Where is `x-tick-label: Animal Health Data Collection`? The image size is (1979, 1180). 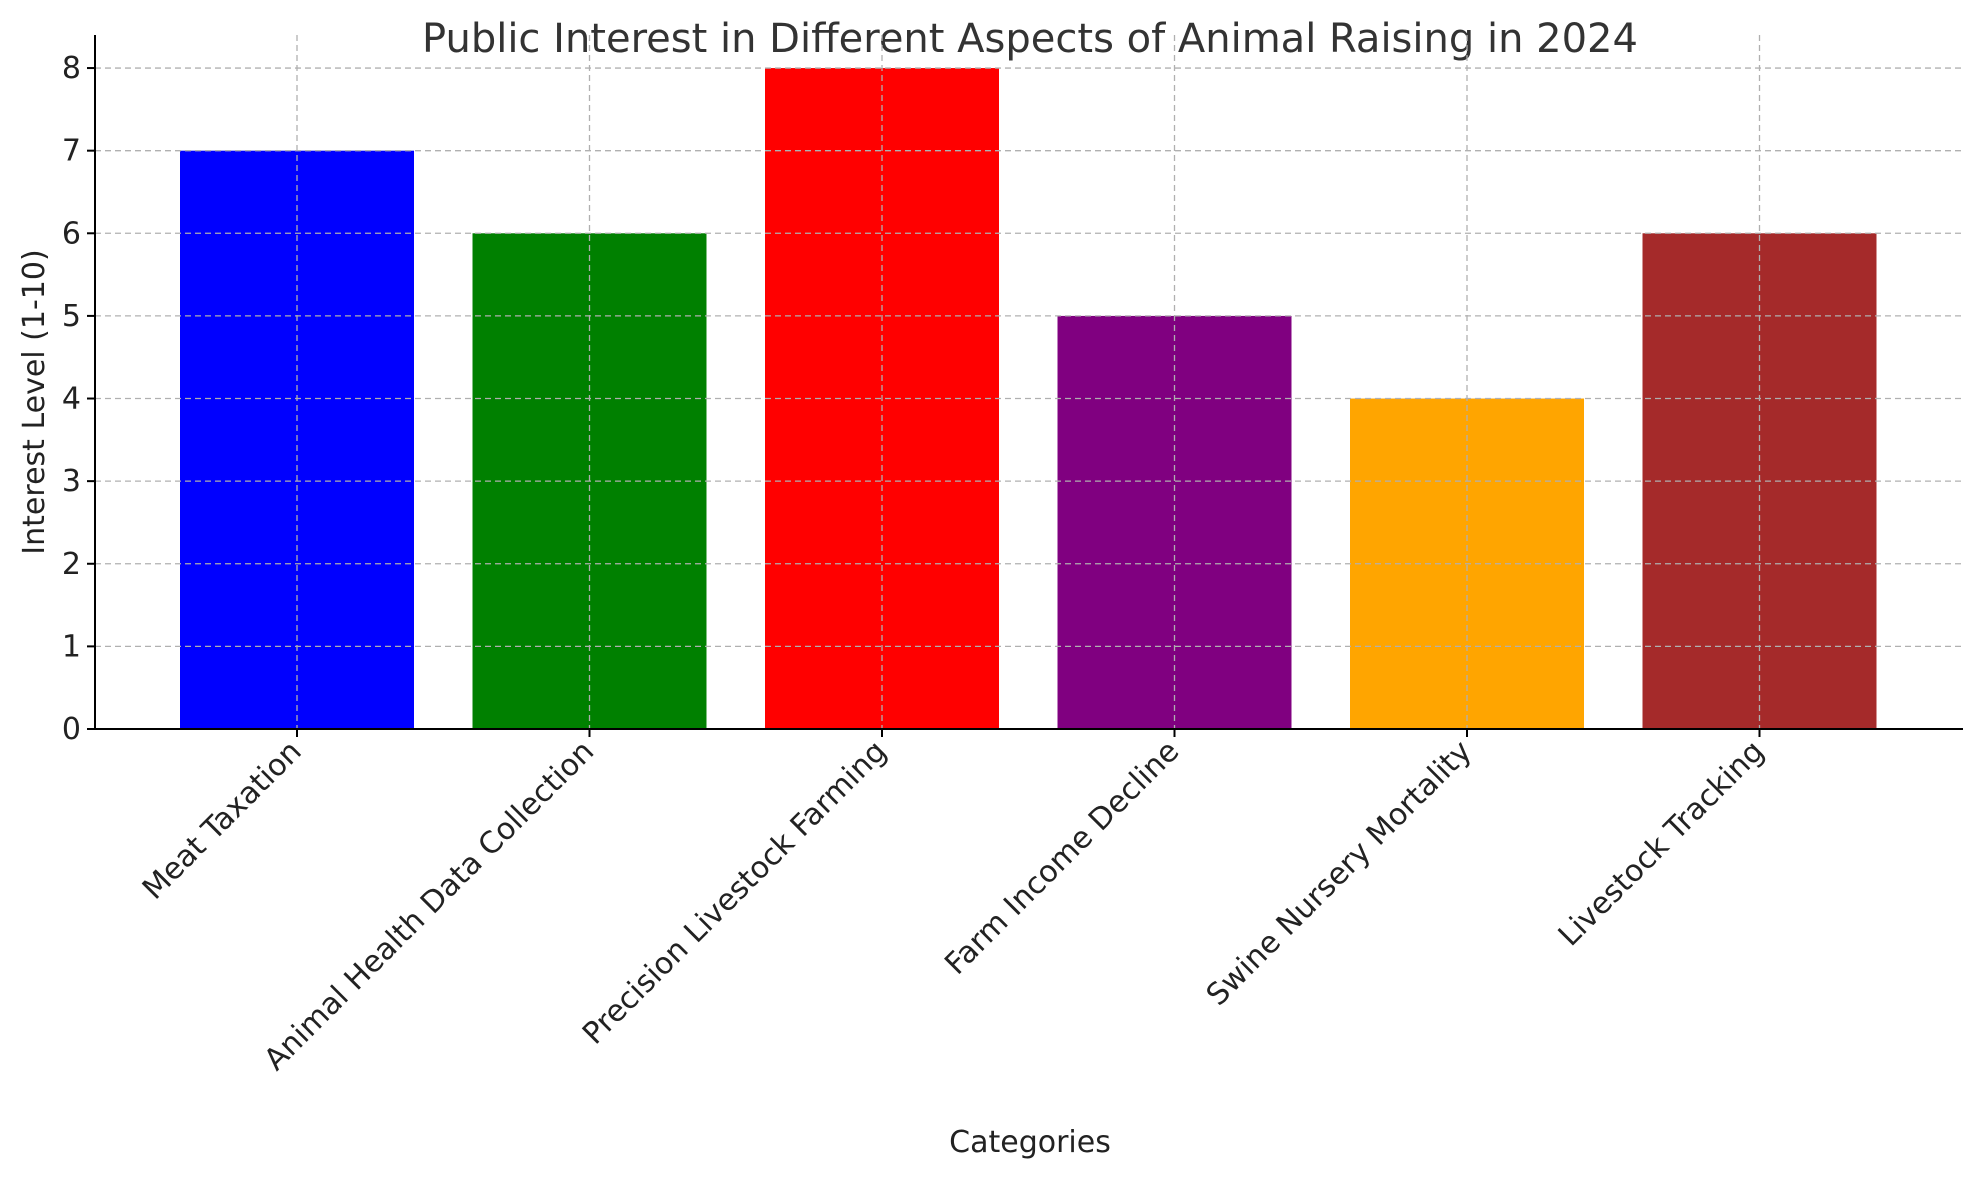 x-tick-label: Animal Health Data Collection is located at coordinates (430, 906).